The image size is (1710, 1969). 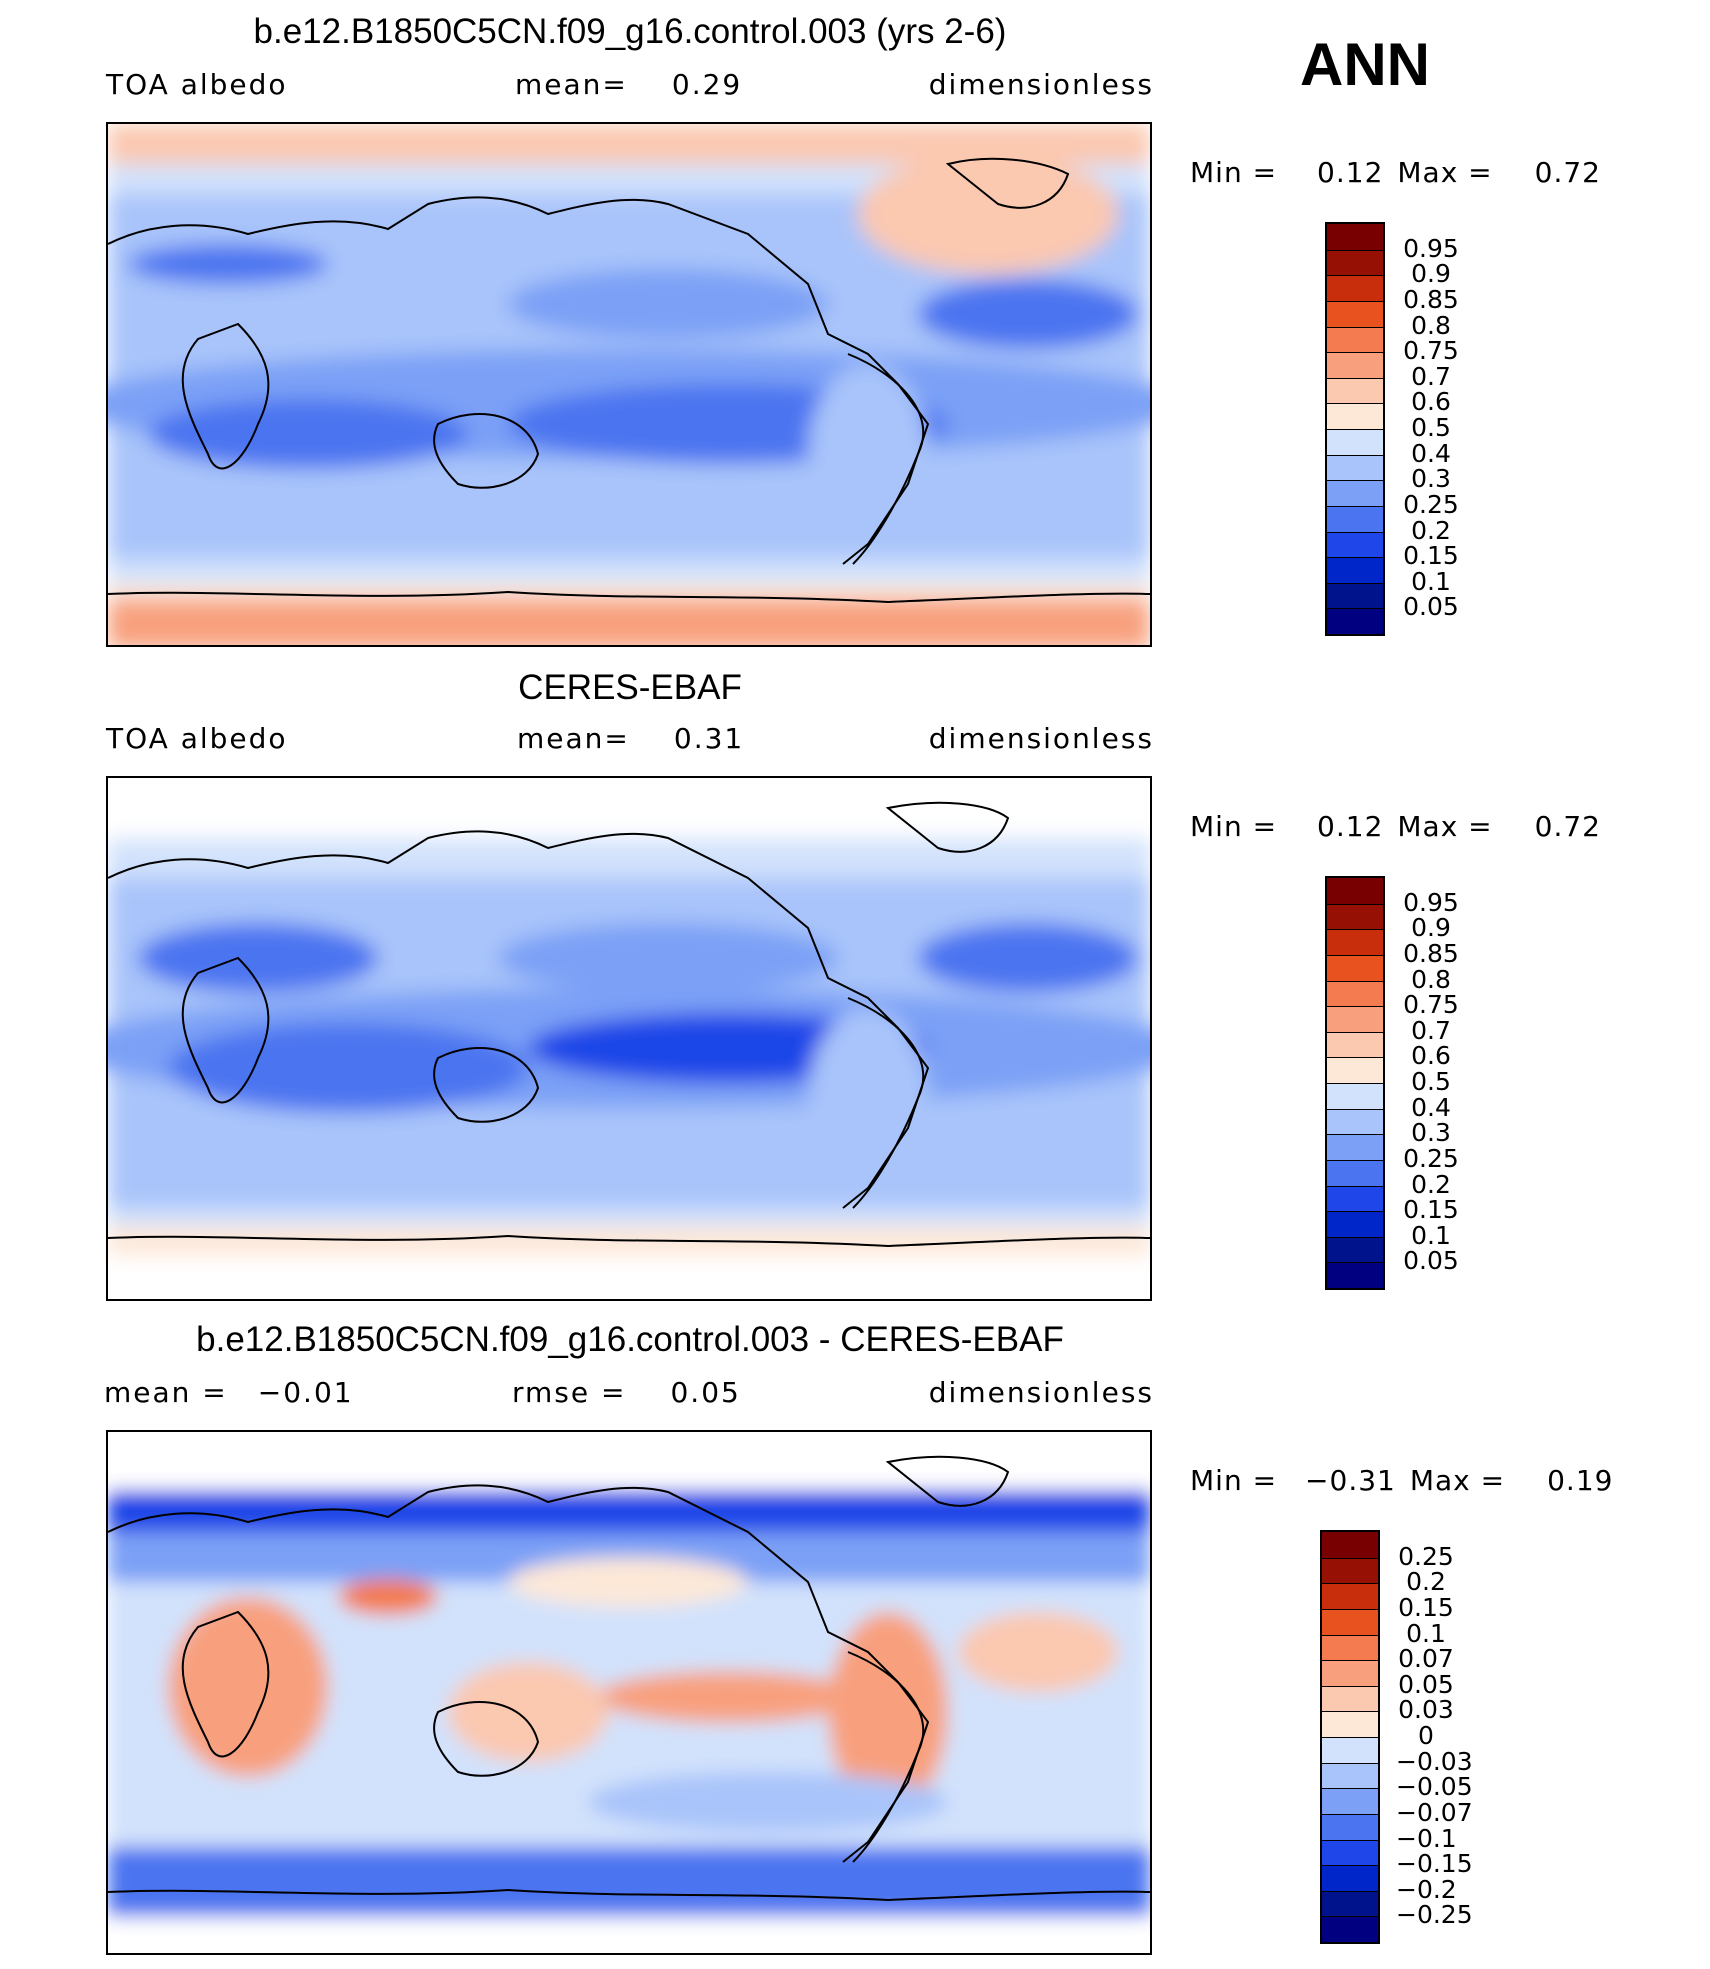 What do you see at coordinates (197, 84) in the screenshot?
I see `panel1-left-label: TOA albedo` at bounding box center [197, 84].